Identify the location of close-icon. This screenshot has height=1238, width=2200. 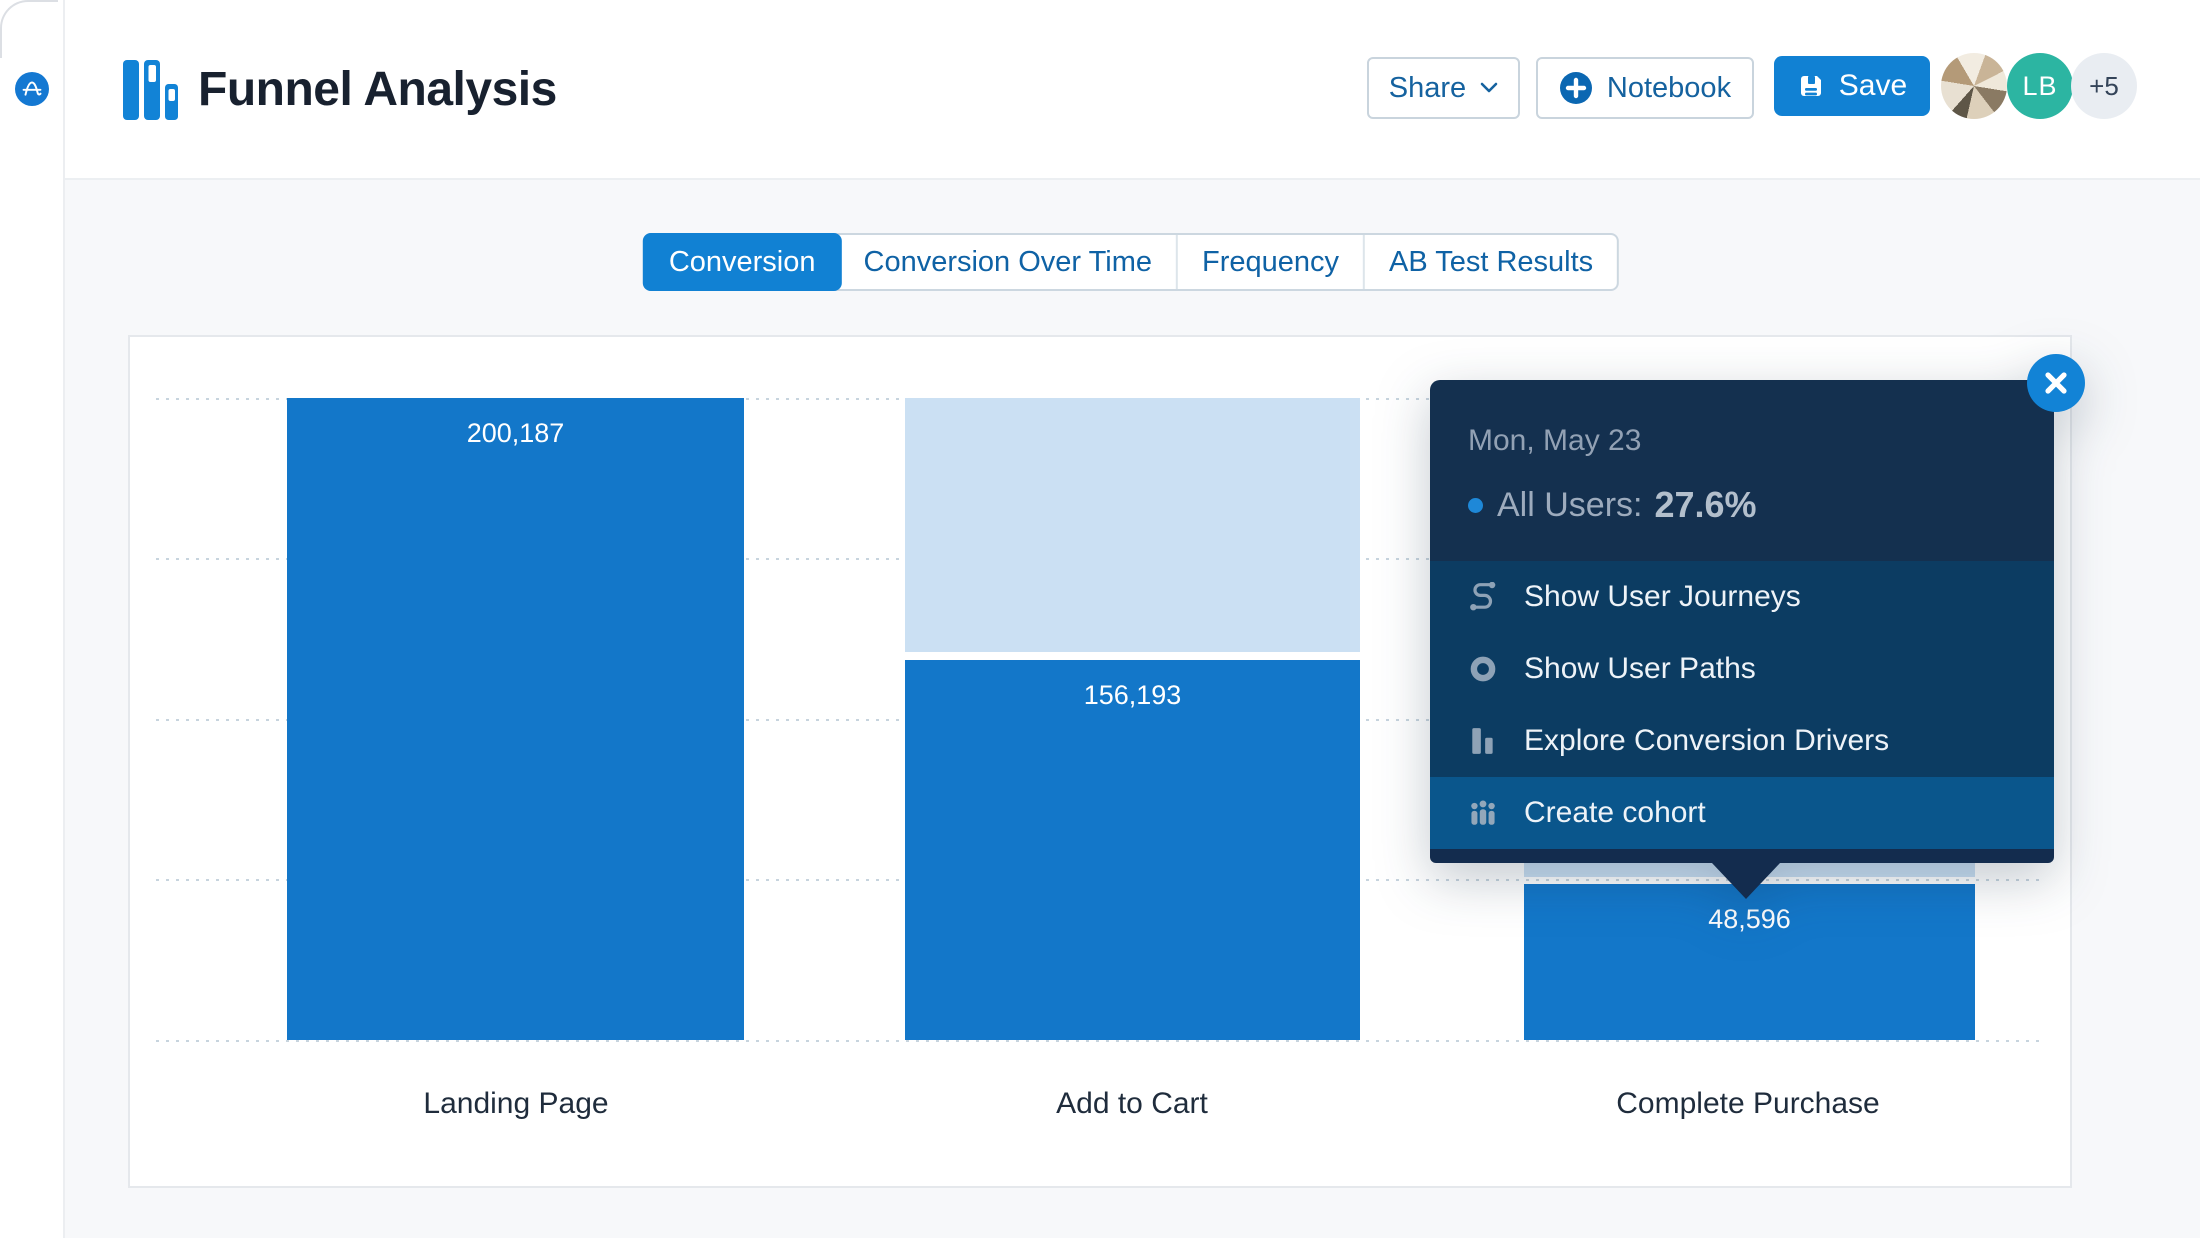
(2056, 383).